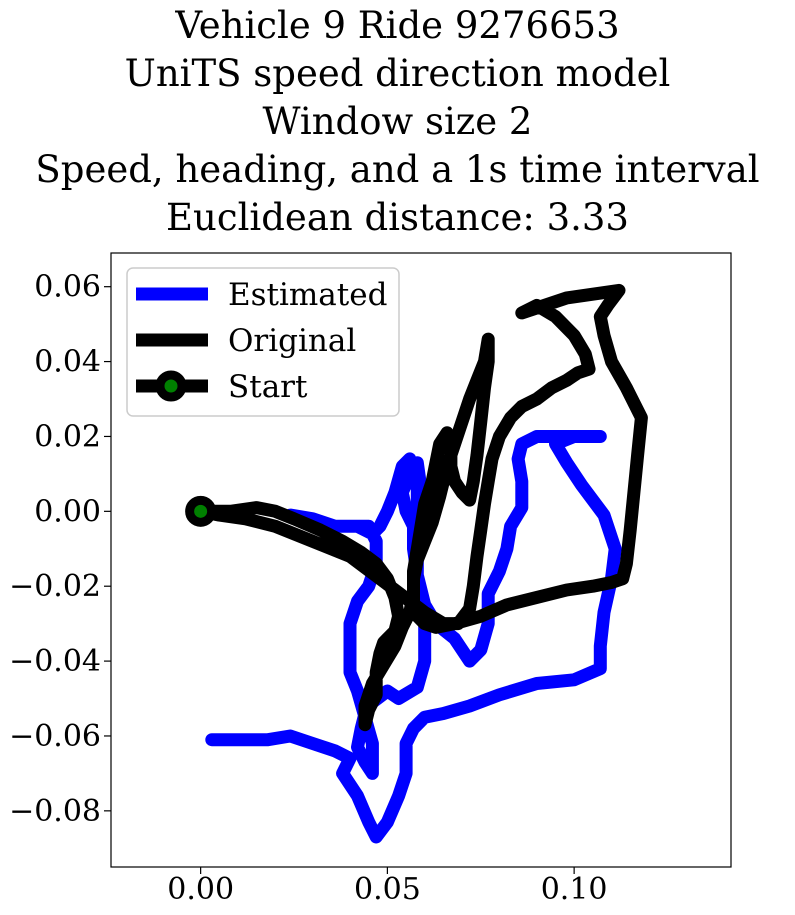 Image resolution: width=795 pixels, height=915 pixels. What do you see at coordinates (268, 387) in the screenshot?
I see `legend-label-start: Start` at bounding box center [268, 387].